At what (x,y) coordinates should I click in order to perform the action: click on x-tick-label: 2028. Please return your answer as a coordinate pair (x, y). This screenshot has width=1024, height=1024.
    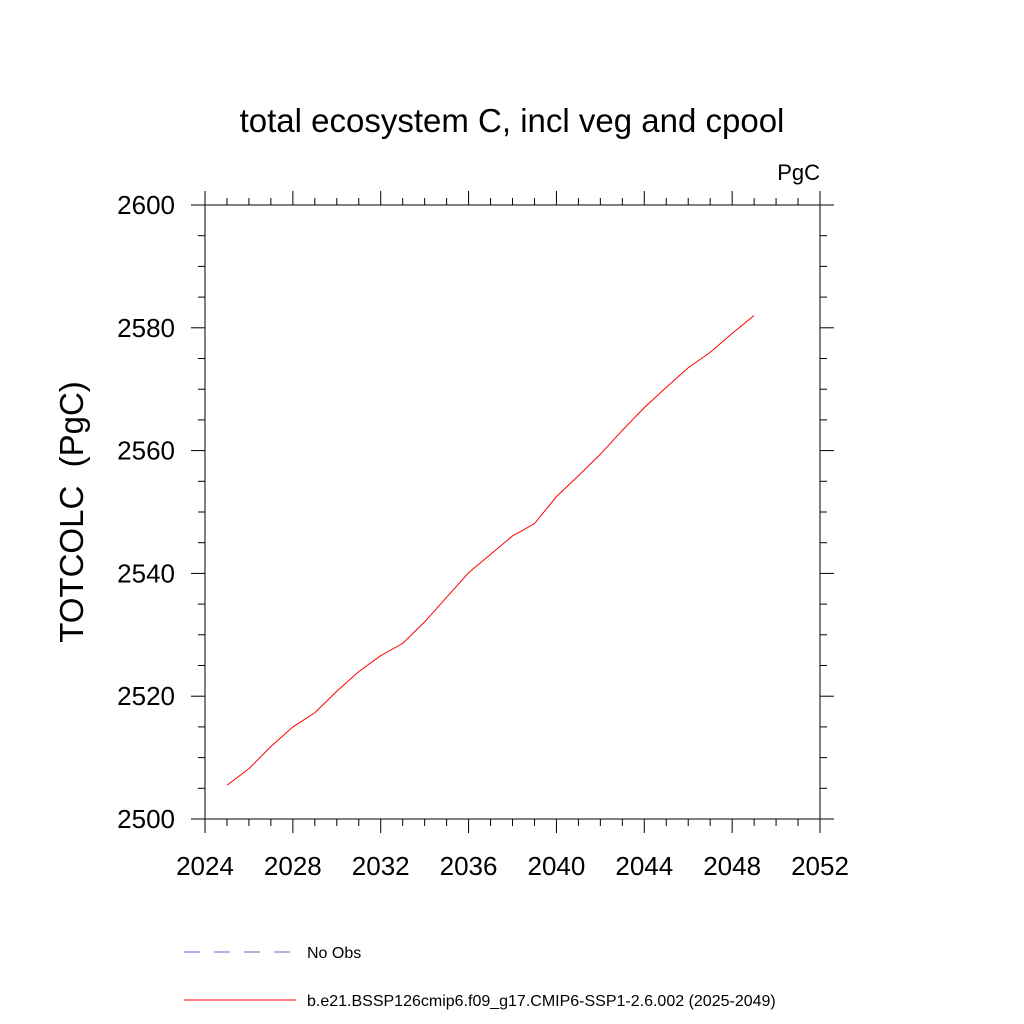
    Looking at the image, I should click on (293, 866).